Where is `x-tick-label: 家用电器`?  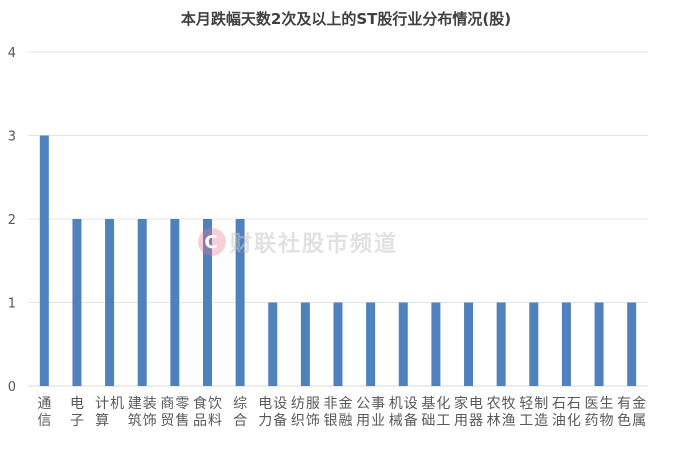
x-tick-label: 家用电器 is located at coordinates (468, 412).